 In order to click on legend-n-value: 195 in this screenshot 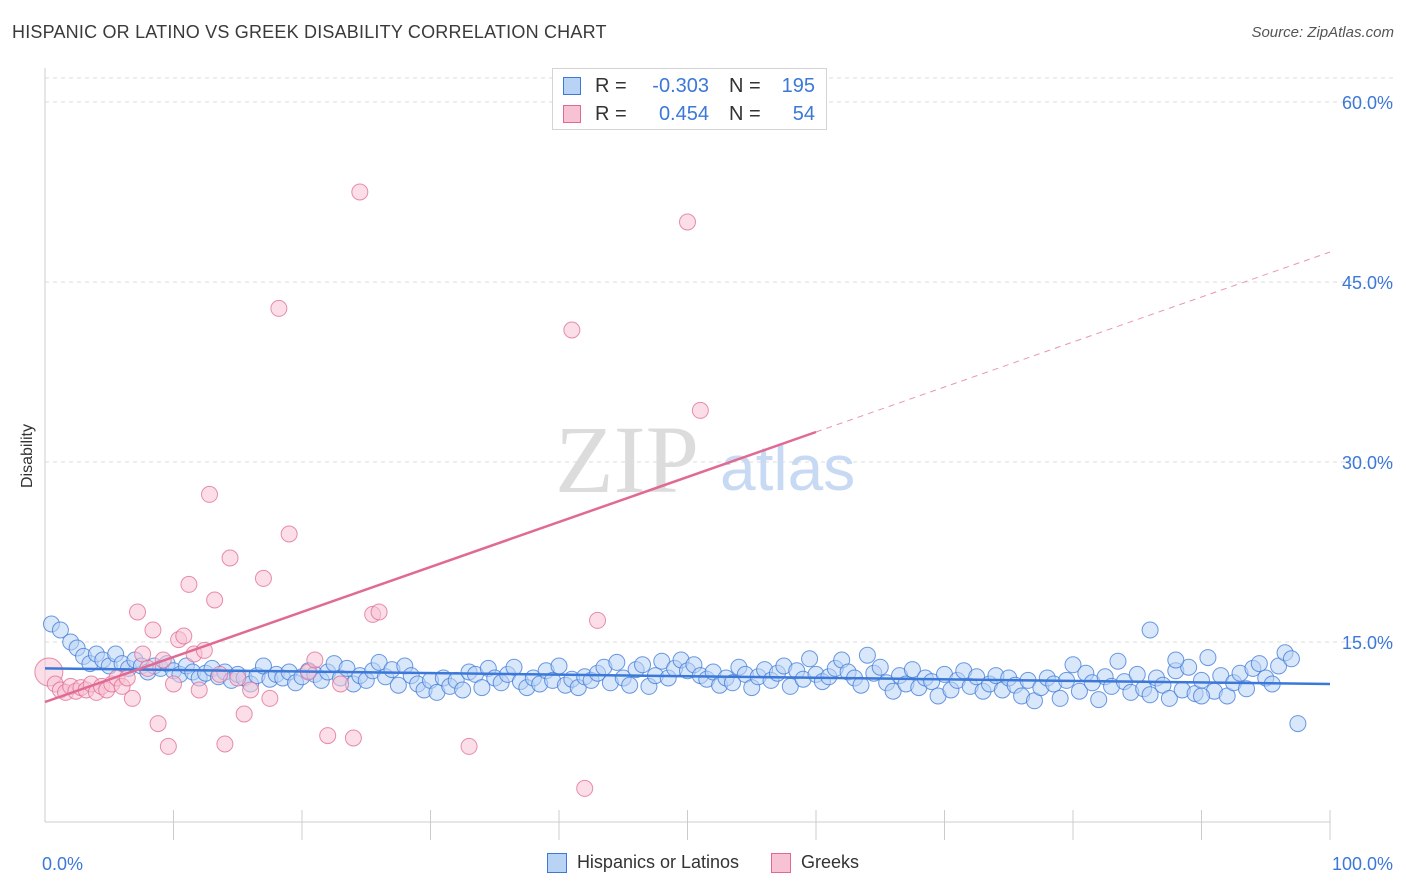, I will do `click(798, 85)`.